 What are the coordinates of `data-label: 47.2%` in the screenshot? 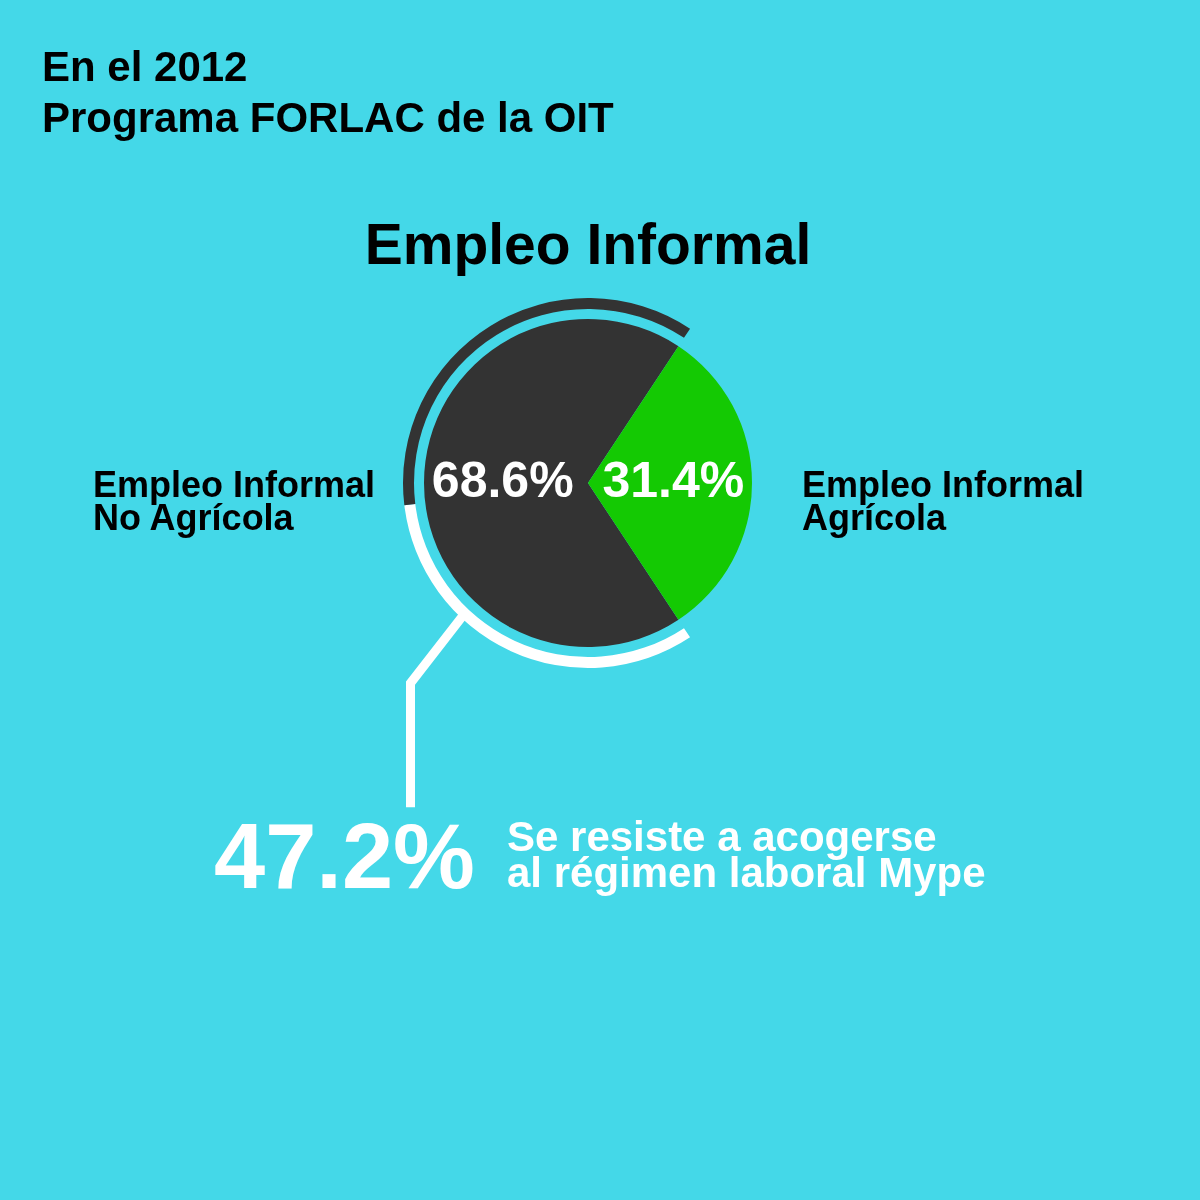 It's located at (344, 856).